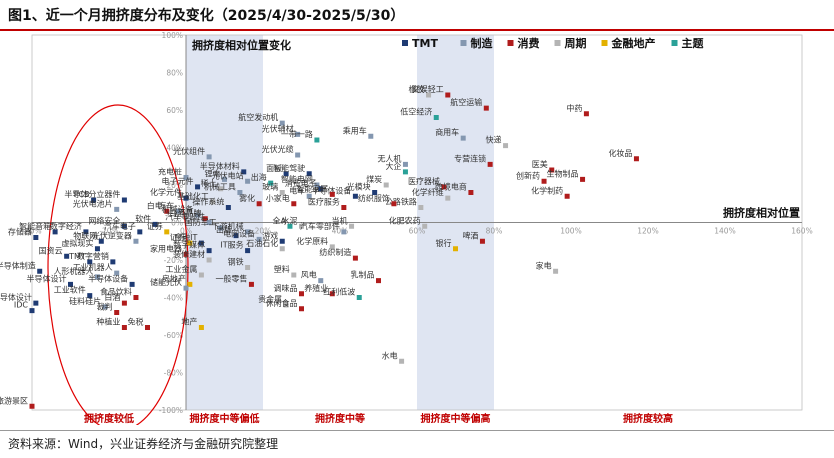  What do you see at coordinates (224, 230) in the screenshot?
I see `data-point-label: 出版` at bounding box center [224, 230].